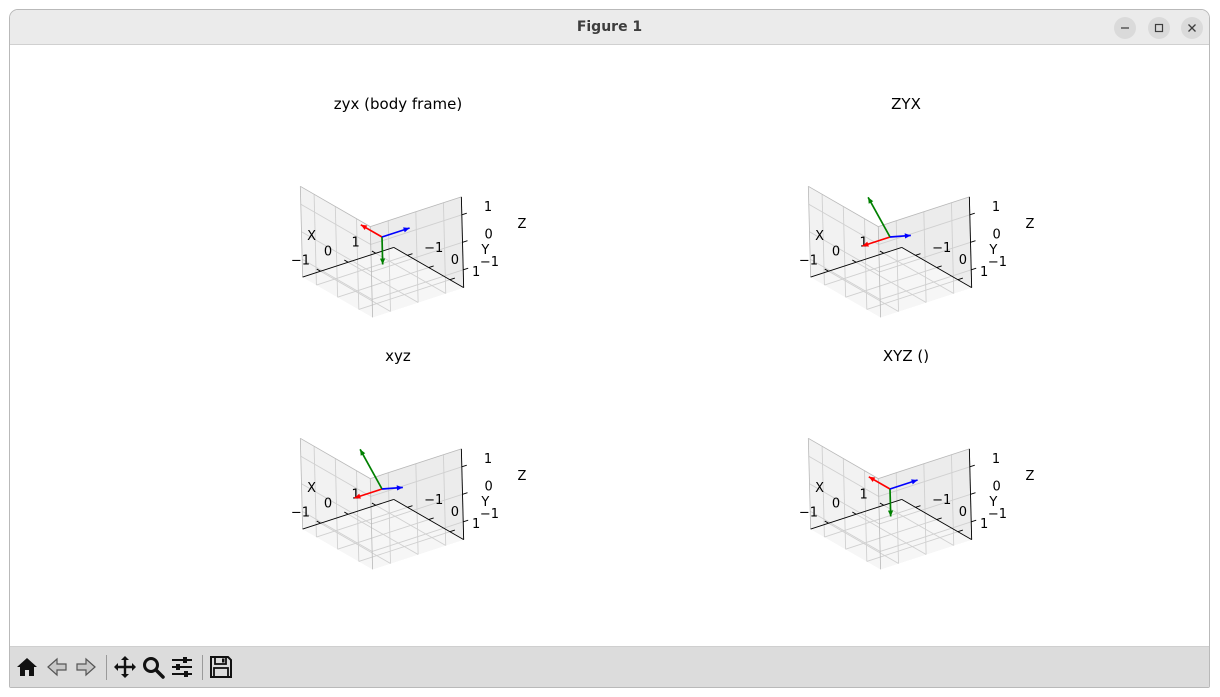  Describe the element at coordinates (1159, 28) in the screenshot. I see `maximize-button` at that location.